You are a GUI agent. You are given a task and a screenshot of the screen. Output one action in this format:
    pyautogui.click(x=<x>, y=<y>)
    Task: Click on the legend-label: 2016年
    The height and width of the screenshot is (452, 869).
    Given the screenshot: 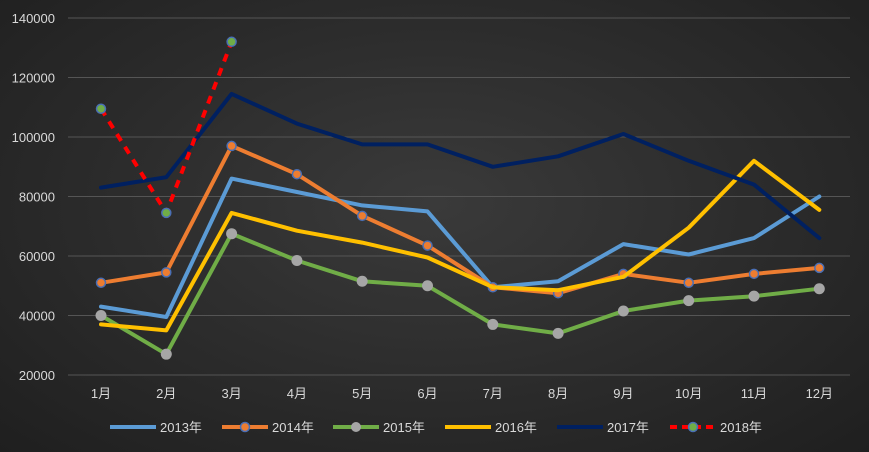 What is the action you would take?
    pyautogui.click(x=516, y=427)
    